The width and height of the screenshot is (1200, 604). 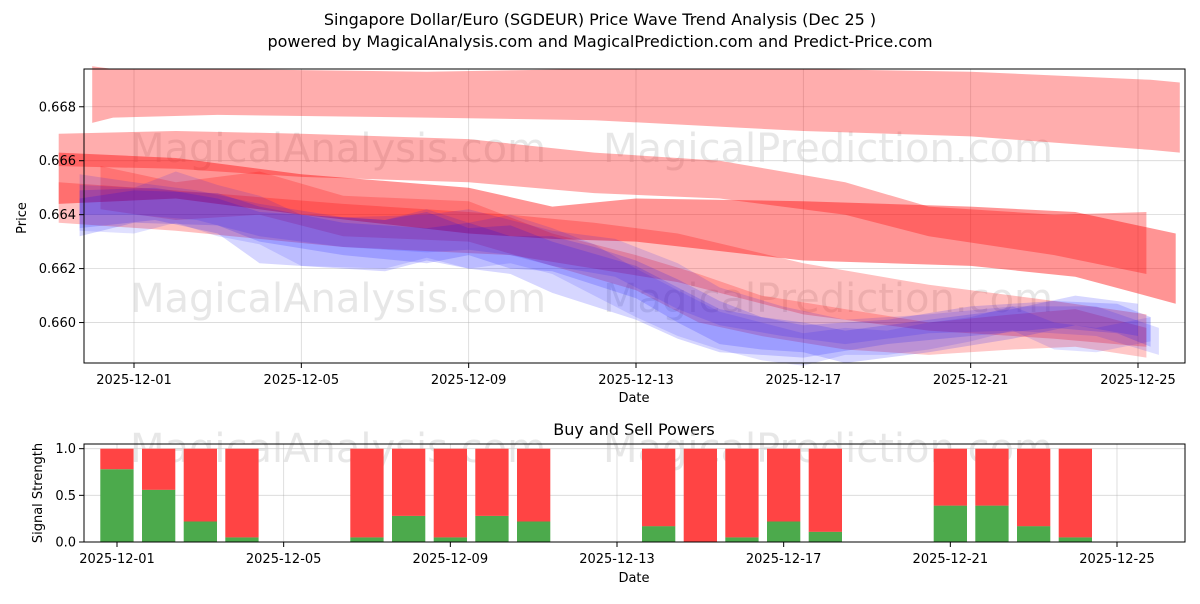 I want to click on price-x-label: Date, so click(x=633, y=398).